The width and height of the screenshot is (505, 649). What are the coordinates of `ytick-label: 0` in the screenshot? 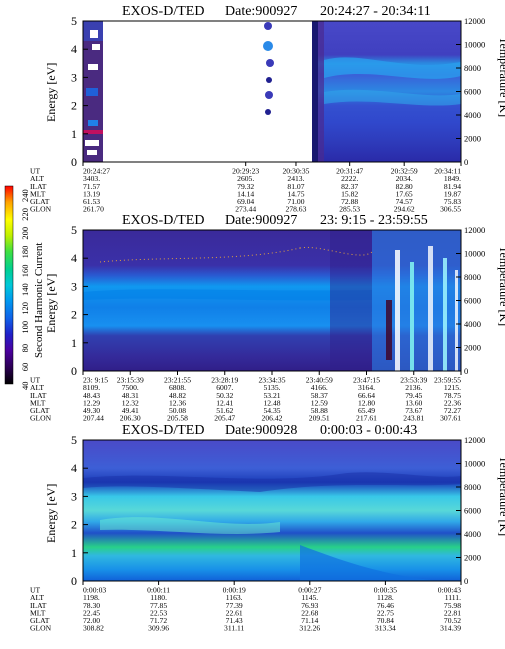 It's located at (74, 371).